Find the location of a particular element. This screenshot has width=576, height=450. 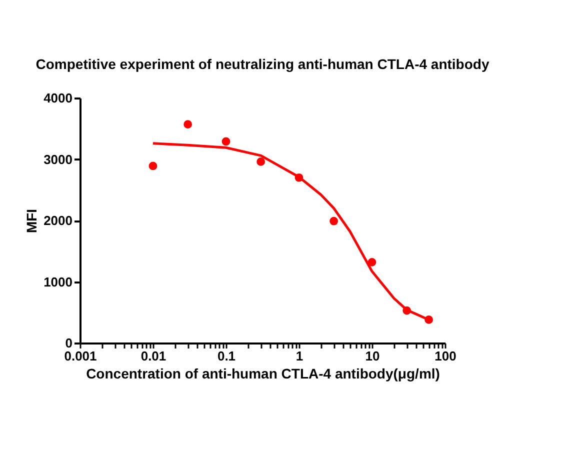

x-tick-label: 0.01 is located at coordinates (153, 356).